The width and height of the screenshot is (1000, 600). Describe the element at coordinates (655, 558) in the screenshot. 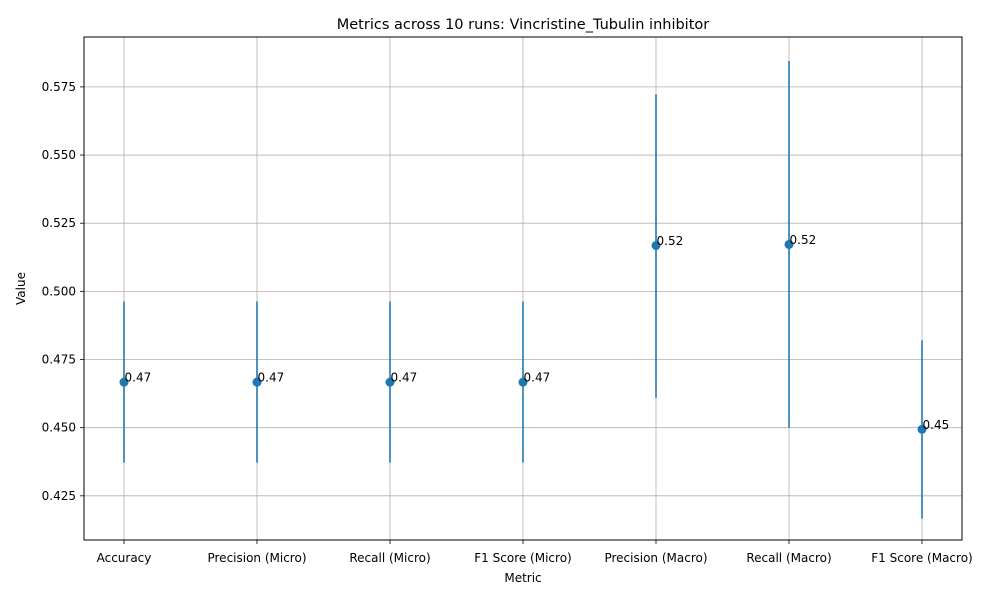

I see `x-tick-label: Precision (Macro)` at that location.